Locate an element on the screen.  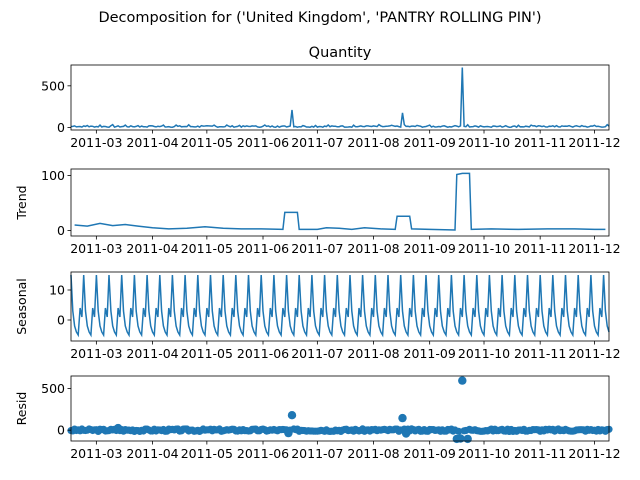
panel-seasonal-frame is located at coordinates (340, 306).